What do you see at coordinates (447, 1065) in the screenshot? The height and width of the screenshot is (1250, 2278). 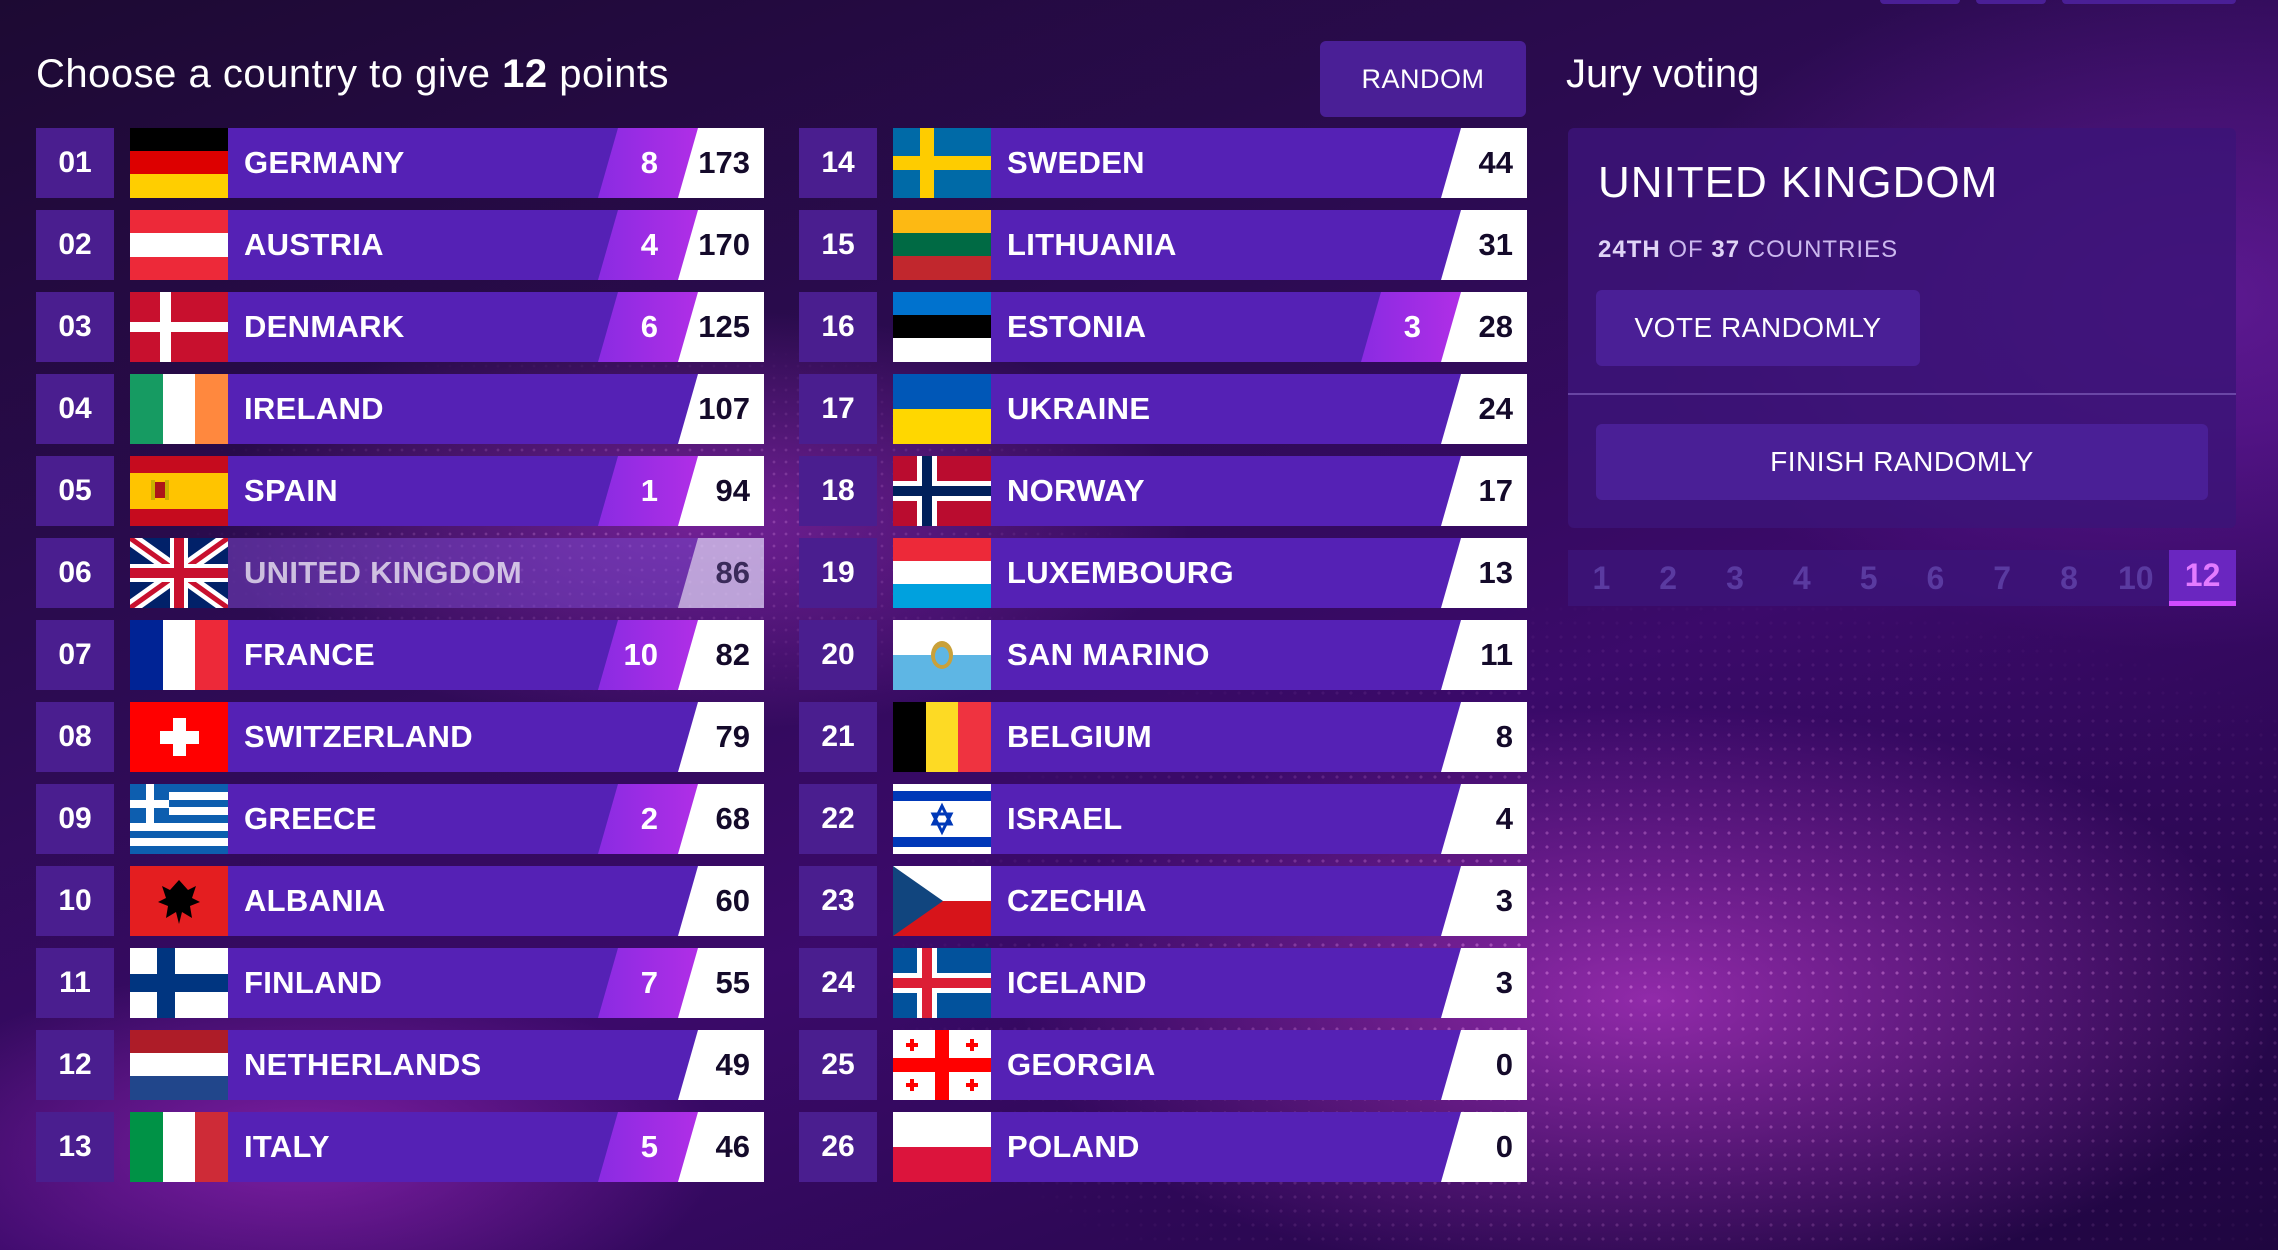 I see `country-bar: NETHERLANDS 49` at bounding box center [447, 1065].